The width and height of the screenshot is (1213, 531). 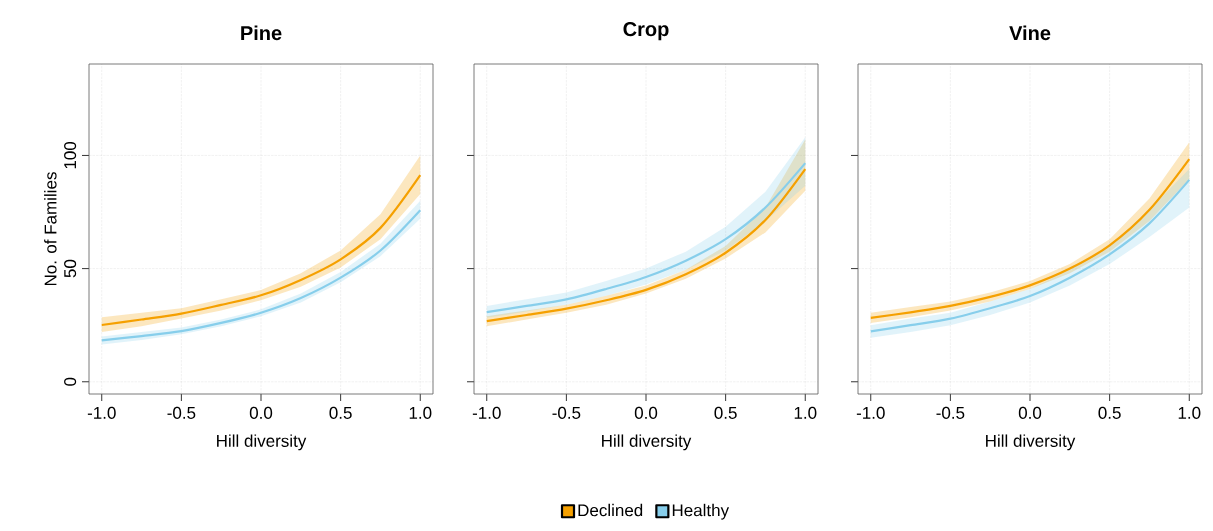 I want to click on chart-title: Vine, so click(x=1030, y=33).